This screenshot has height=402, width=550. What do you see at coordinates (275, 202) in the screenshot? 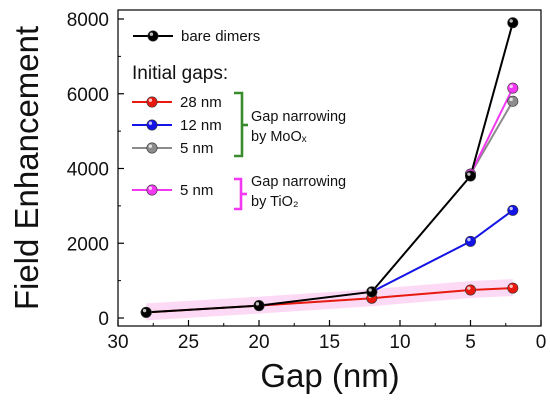
I see `annotation-ti-line2: by TiO₂` at bounding box center [275, 202].